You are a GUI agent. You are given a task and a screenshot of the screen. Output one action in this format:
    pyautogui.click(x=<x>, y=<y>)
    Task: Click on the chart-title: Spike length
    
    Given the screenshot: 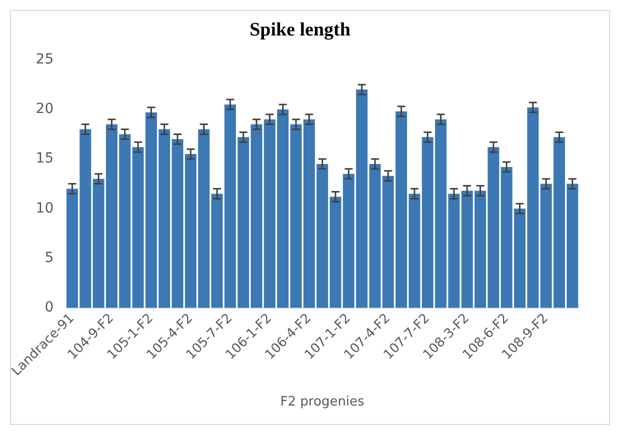 What is the action you would take?
    pyautogui.click(x=300, y=29)
    